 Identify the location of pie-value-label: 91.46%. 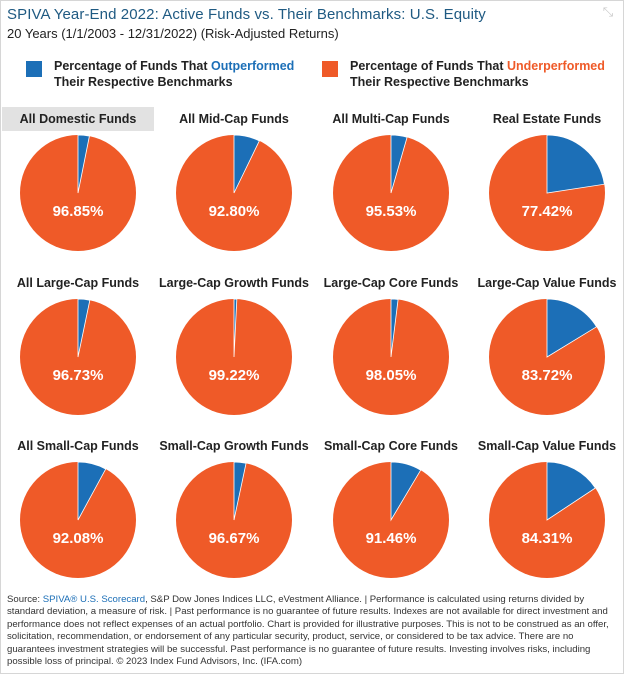
(391, 538).